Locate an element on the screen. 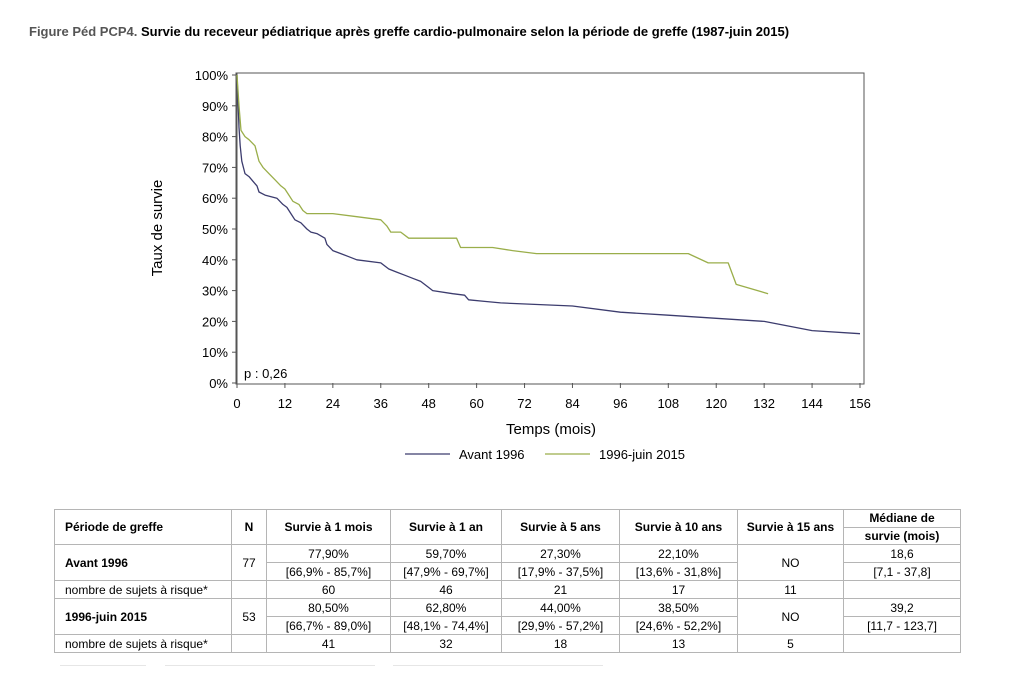 This screenshot has height=684, width=1020. x-tick-label: 144 is located at coordinates (812, 403).